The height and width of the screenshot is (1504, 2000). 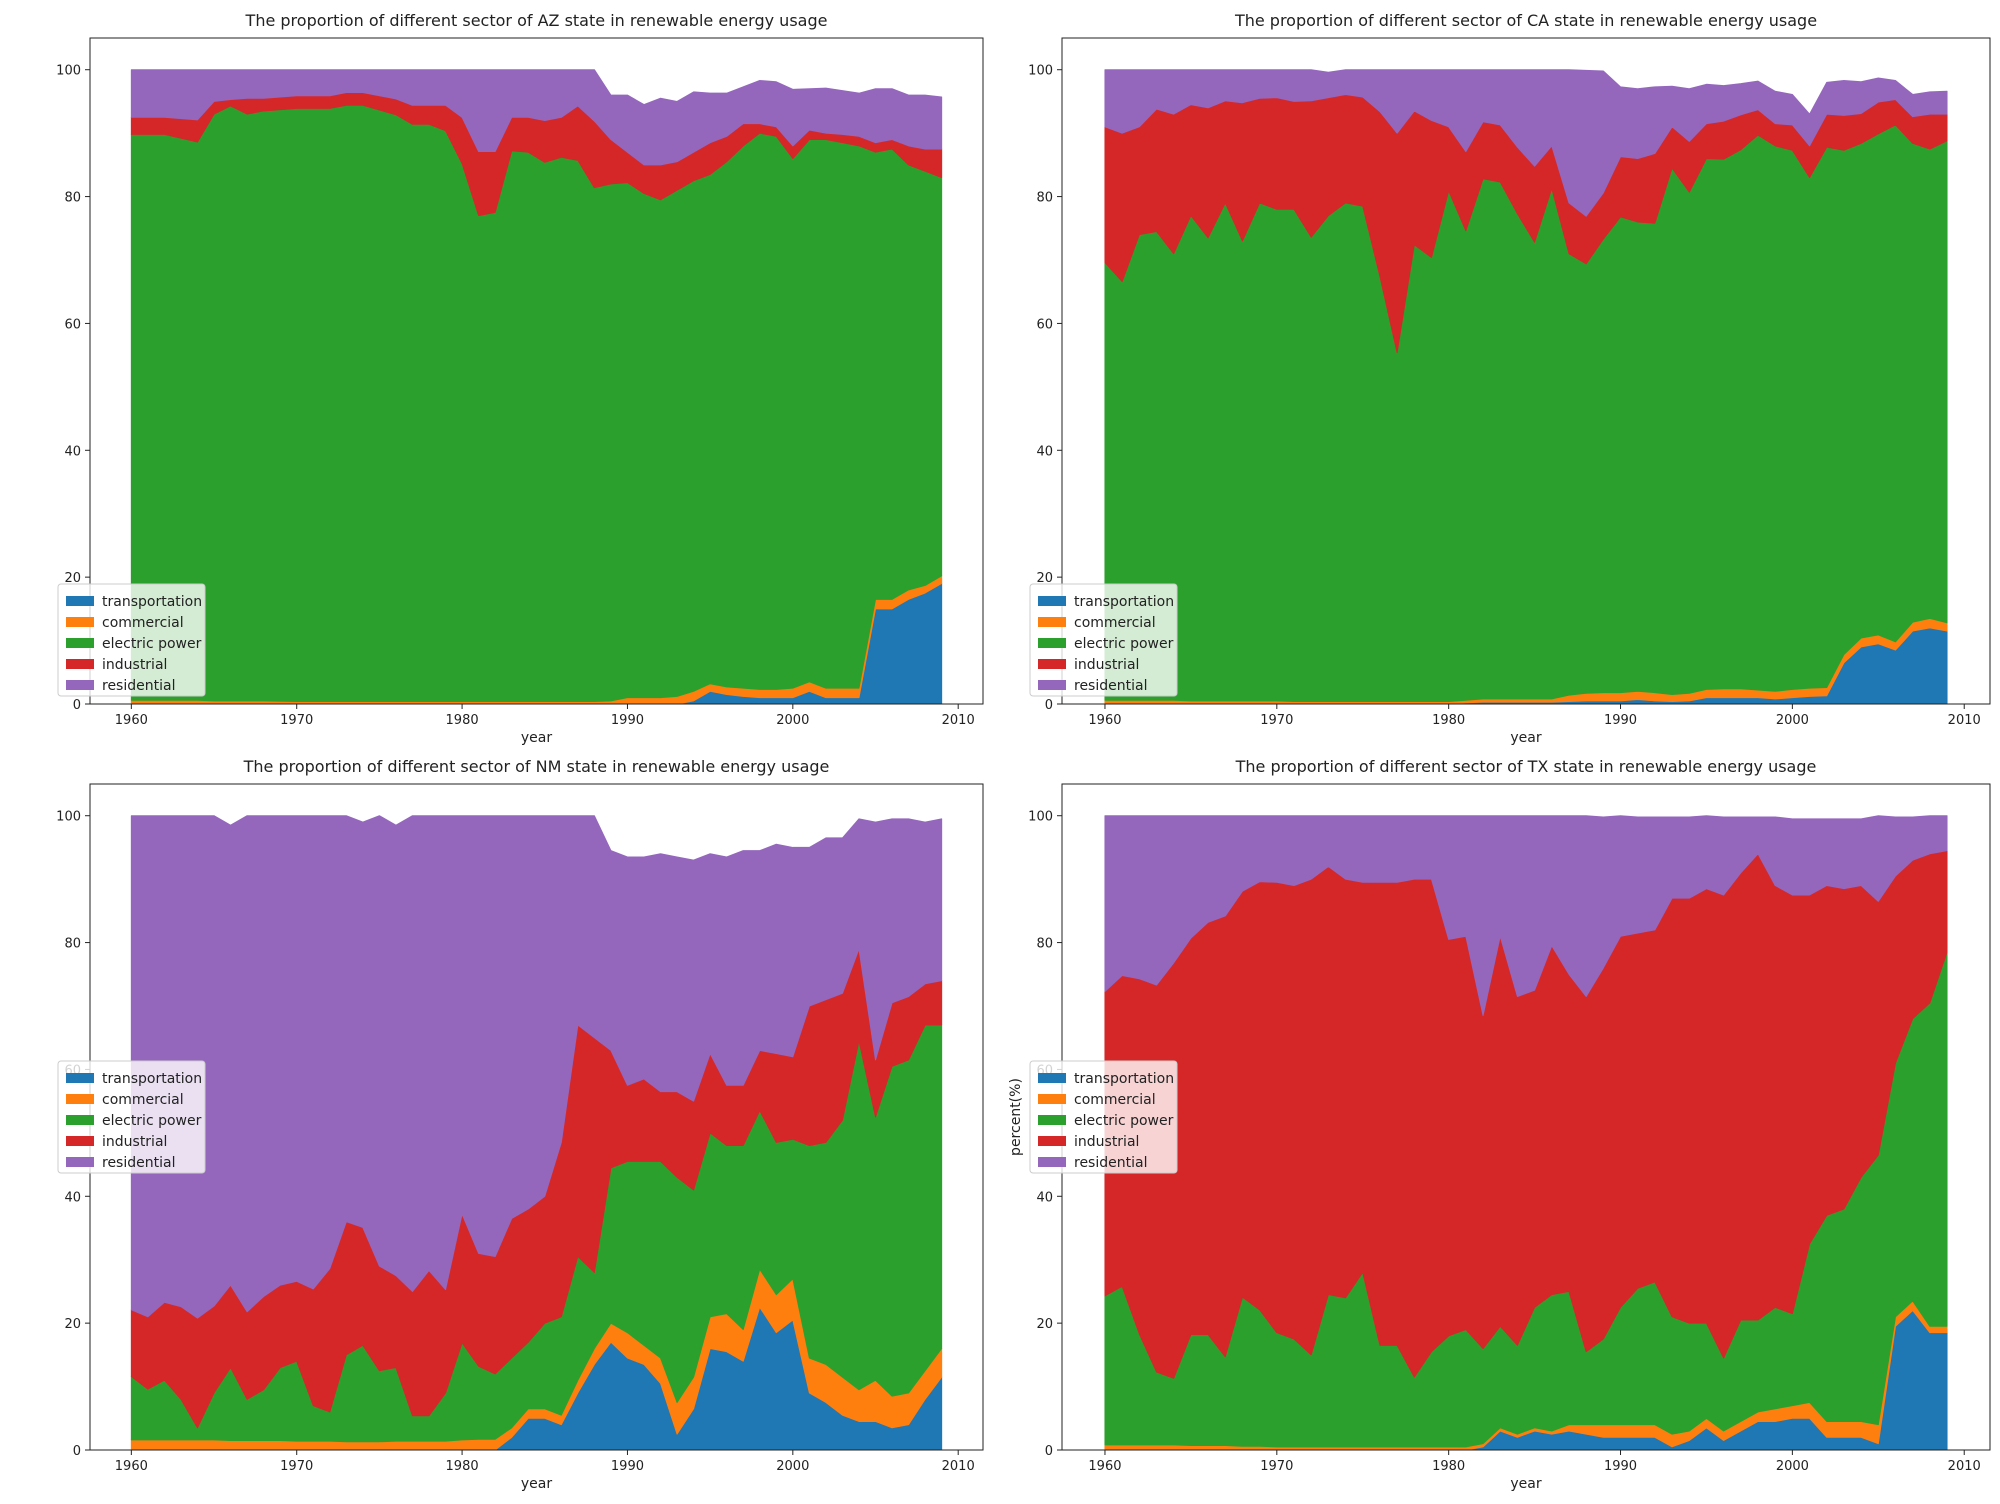 What do you see at coordinates (1044, 324) in the screenshot?
I see `y-tick-label: 60` at bounding box center [1044, 324].